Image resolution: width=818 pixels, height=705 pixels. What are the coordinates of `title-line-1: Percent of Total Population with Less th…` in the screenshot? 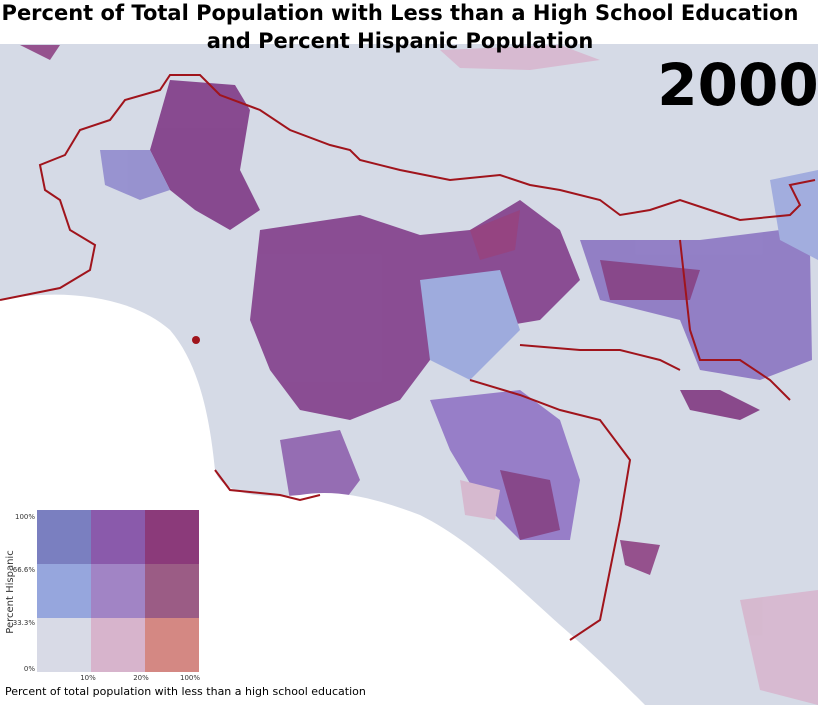 It's located at (400, 13).